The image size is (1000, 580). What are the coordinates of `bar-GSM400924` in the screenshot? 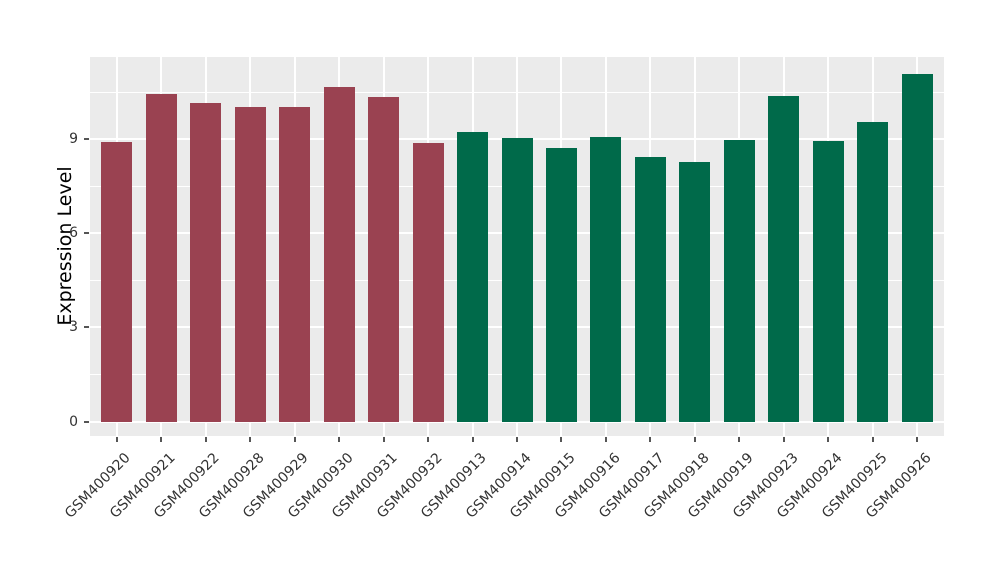 It's located at (828, 281).